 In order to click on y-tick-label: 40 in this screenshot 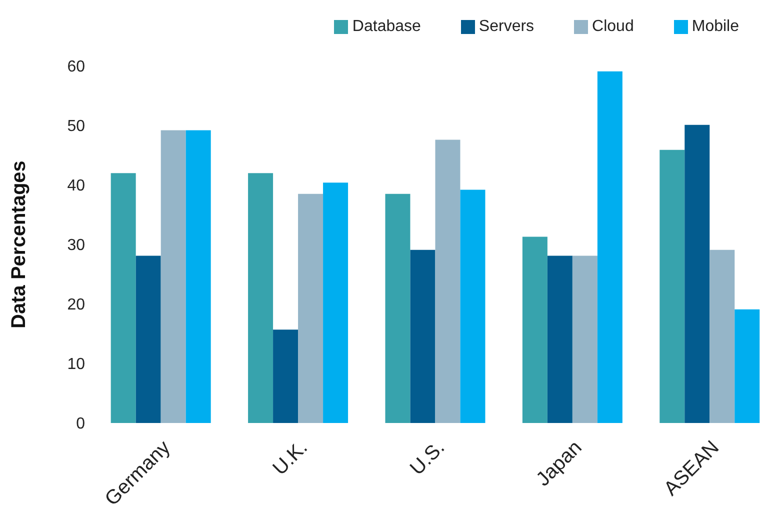, I will do `click(76, 186)`.